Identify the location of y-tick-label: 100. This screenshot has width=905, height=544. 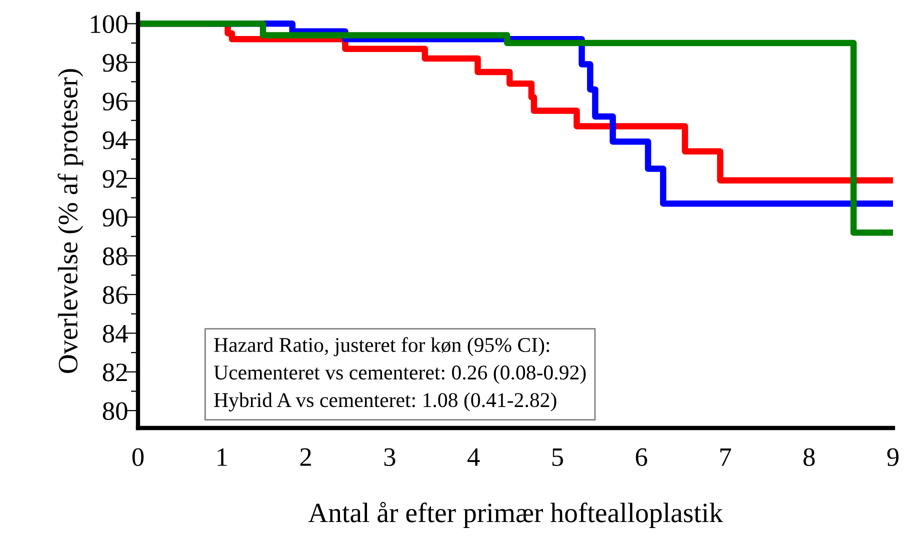
(109, 24).